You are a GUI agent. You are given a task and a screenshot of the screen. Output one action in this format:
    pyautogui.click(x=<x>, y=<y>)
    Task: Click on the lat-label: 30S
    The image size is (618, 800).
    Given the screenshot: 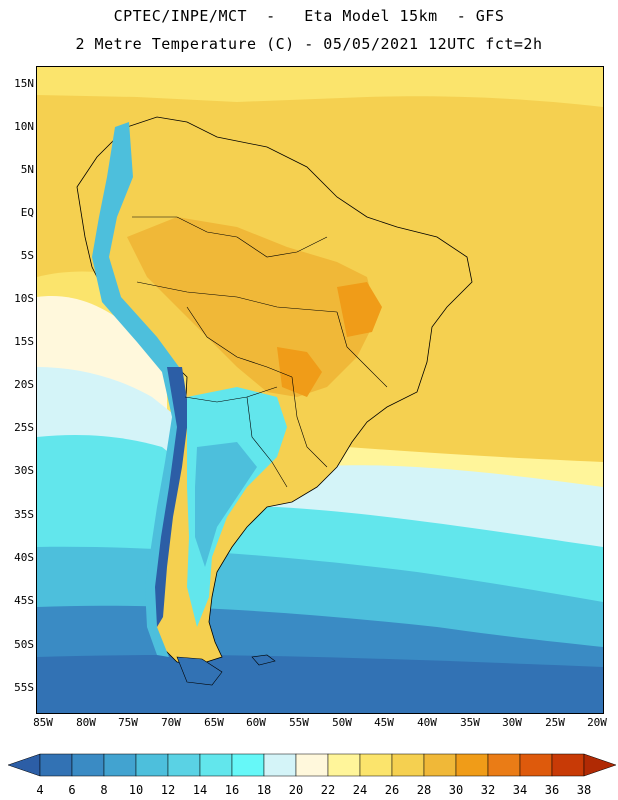 What is the action you would take?
    pyautogui.click(x=24, y=470)
    